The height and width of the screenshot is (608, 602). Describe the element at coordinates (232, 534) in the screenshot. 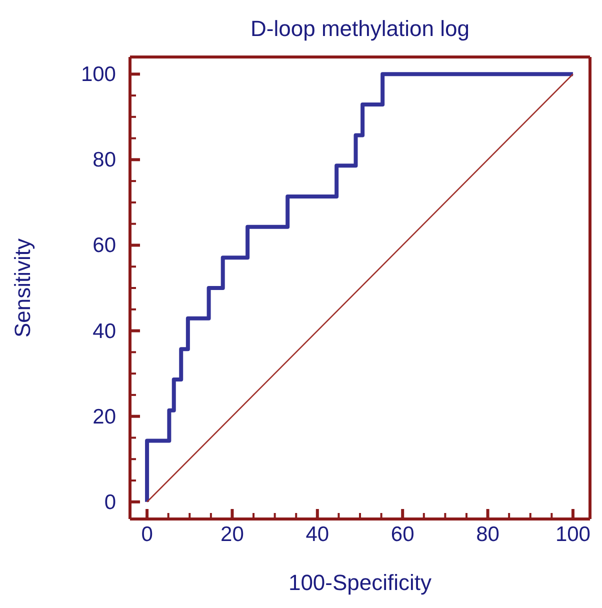

I see `x-tick-label: 20` at that location.